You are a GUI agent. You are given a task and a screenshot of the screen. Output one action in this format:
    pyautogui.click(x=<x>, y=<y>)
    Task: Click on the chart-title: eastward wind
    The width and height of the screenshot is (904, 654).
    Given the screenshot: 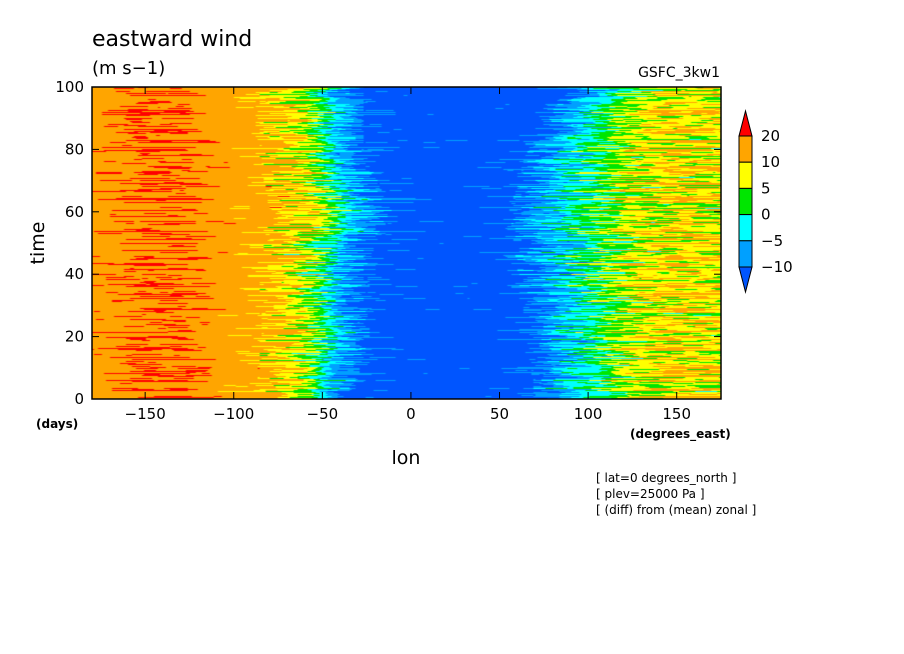 What is the action you would take?
    pyautogui.click(x=172, y=39)
    